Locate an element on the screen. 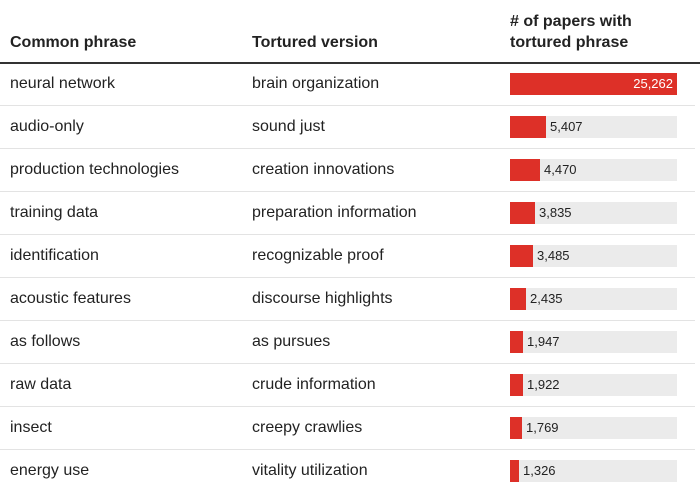  table-row: as follows as pursues 1,947 is located at coordinates (347, 342).